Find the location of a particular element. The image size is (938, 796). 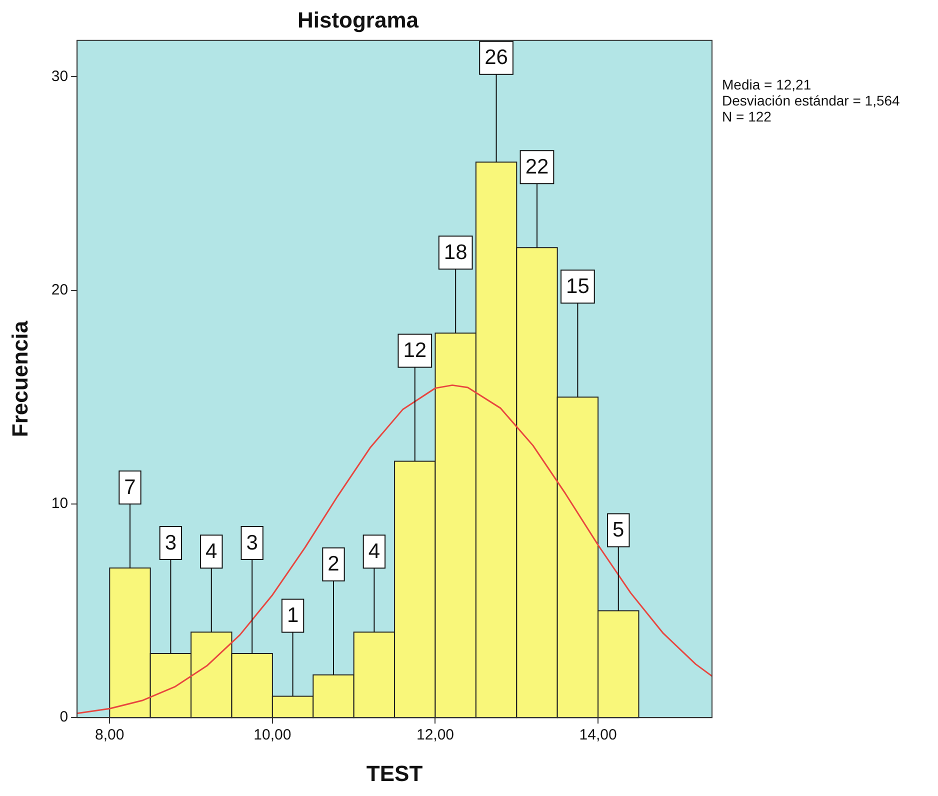

y-tick-label: 0 is located at coordinates (64, 717).